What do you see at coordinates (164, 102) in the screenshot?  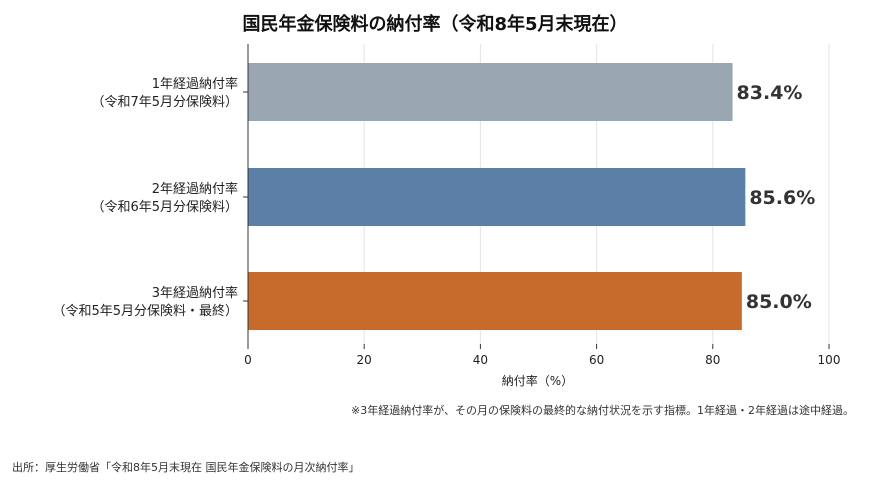 I see `category-label-line2-1: （令和7年5月分保険料）` at bounding box center [164, 102].